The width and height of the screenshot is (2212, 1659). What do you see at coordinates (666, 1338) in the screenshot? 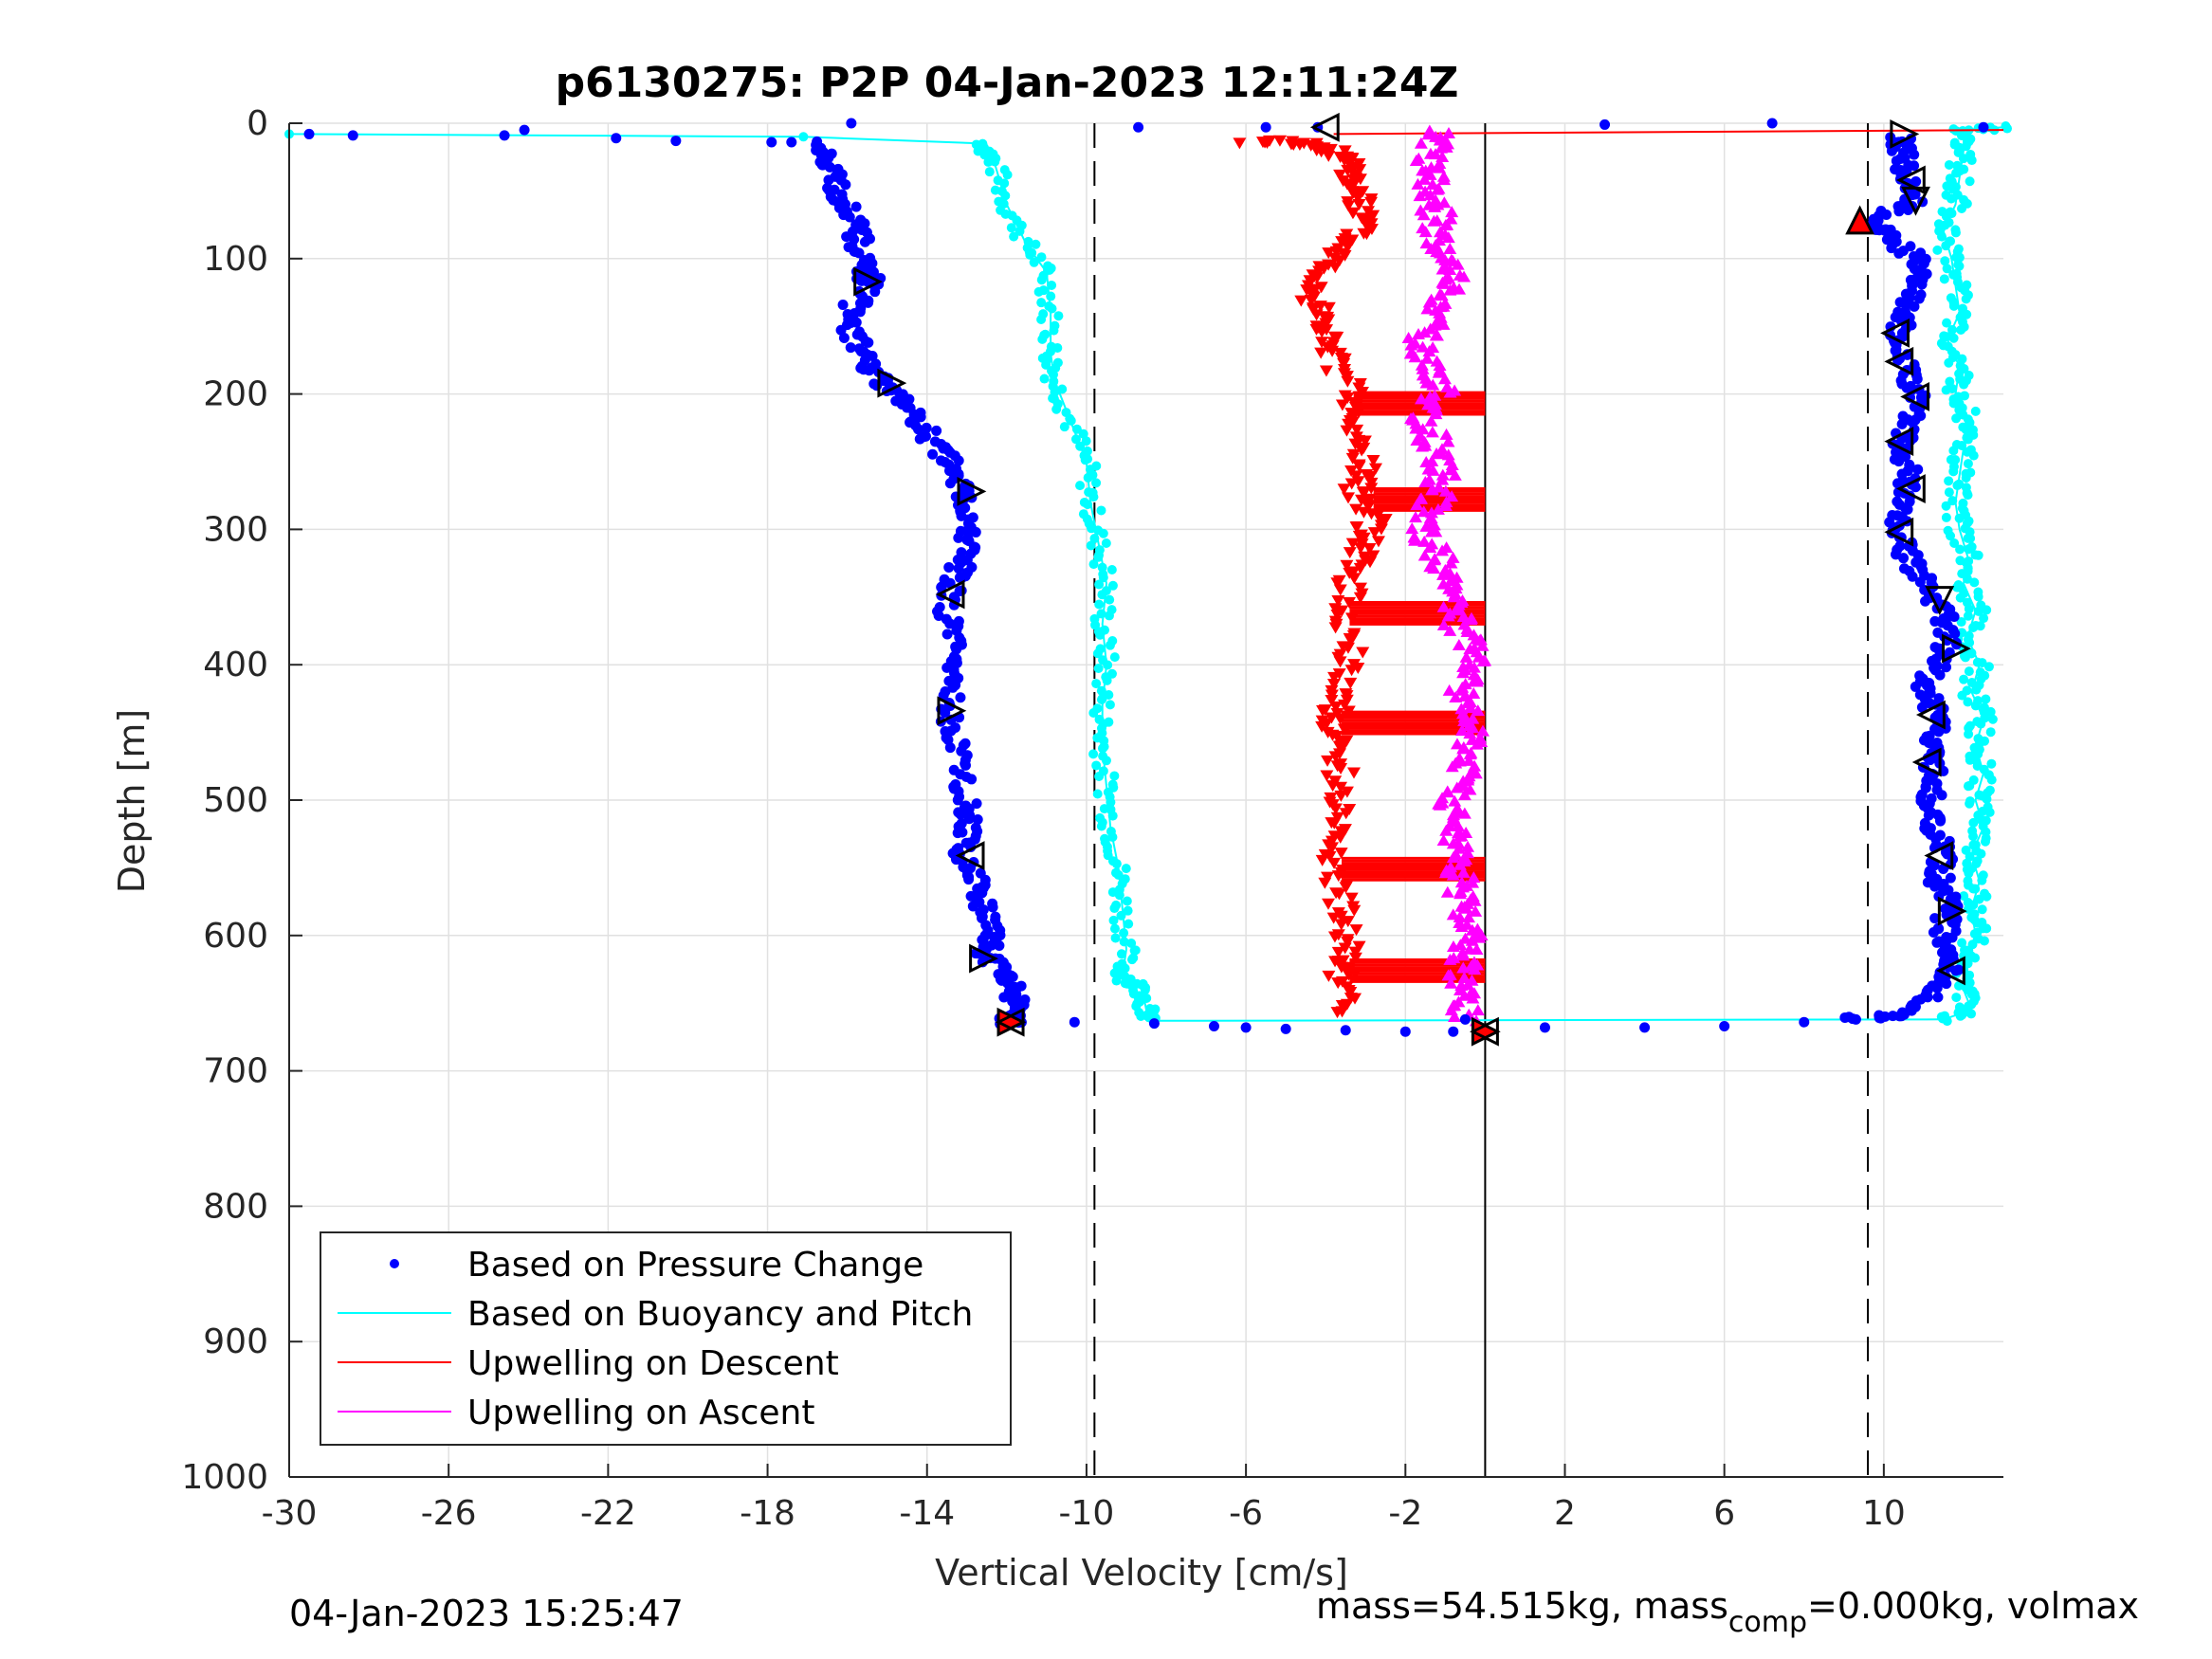
I see `legend-box` at bounding box center [666, 1338].